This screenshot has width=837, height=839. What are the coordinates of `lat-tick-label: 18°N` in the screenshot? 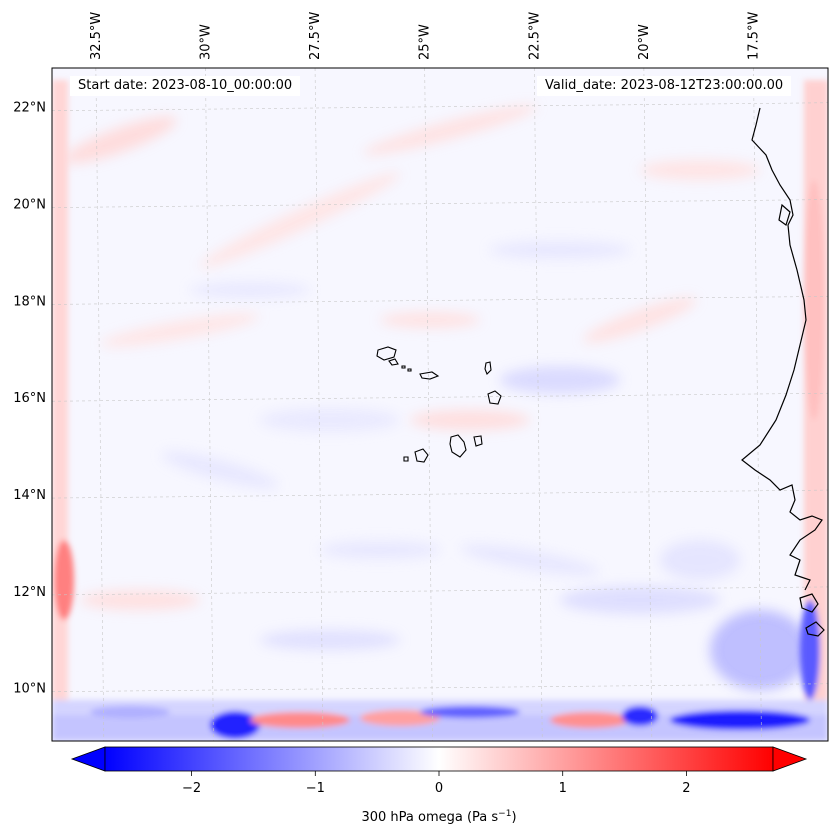 It's located at (29, 301).